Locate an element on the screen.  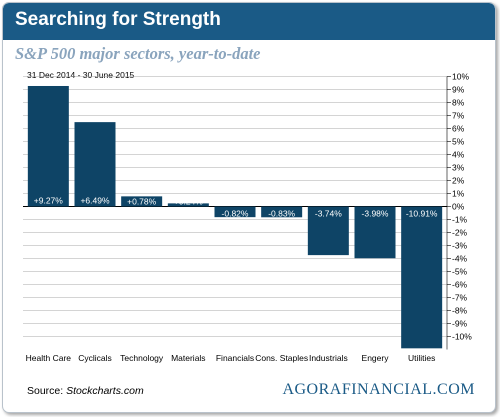
y-tick-label: 7% is located at coordinates (458, 116).